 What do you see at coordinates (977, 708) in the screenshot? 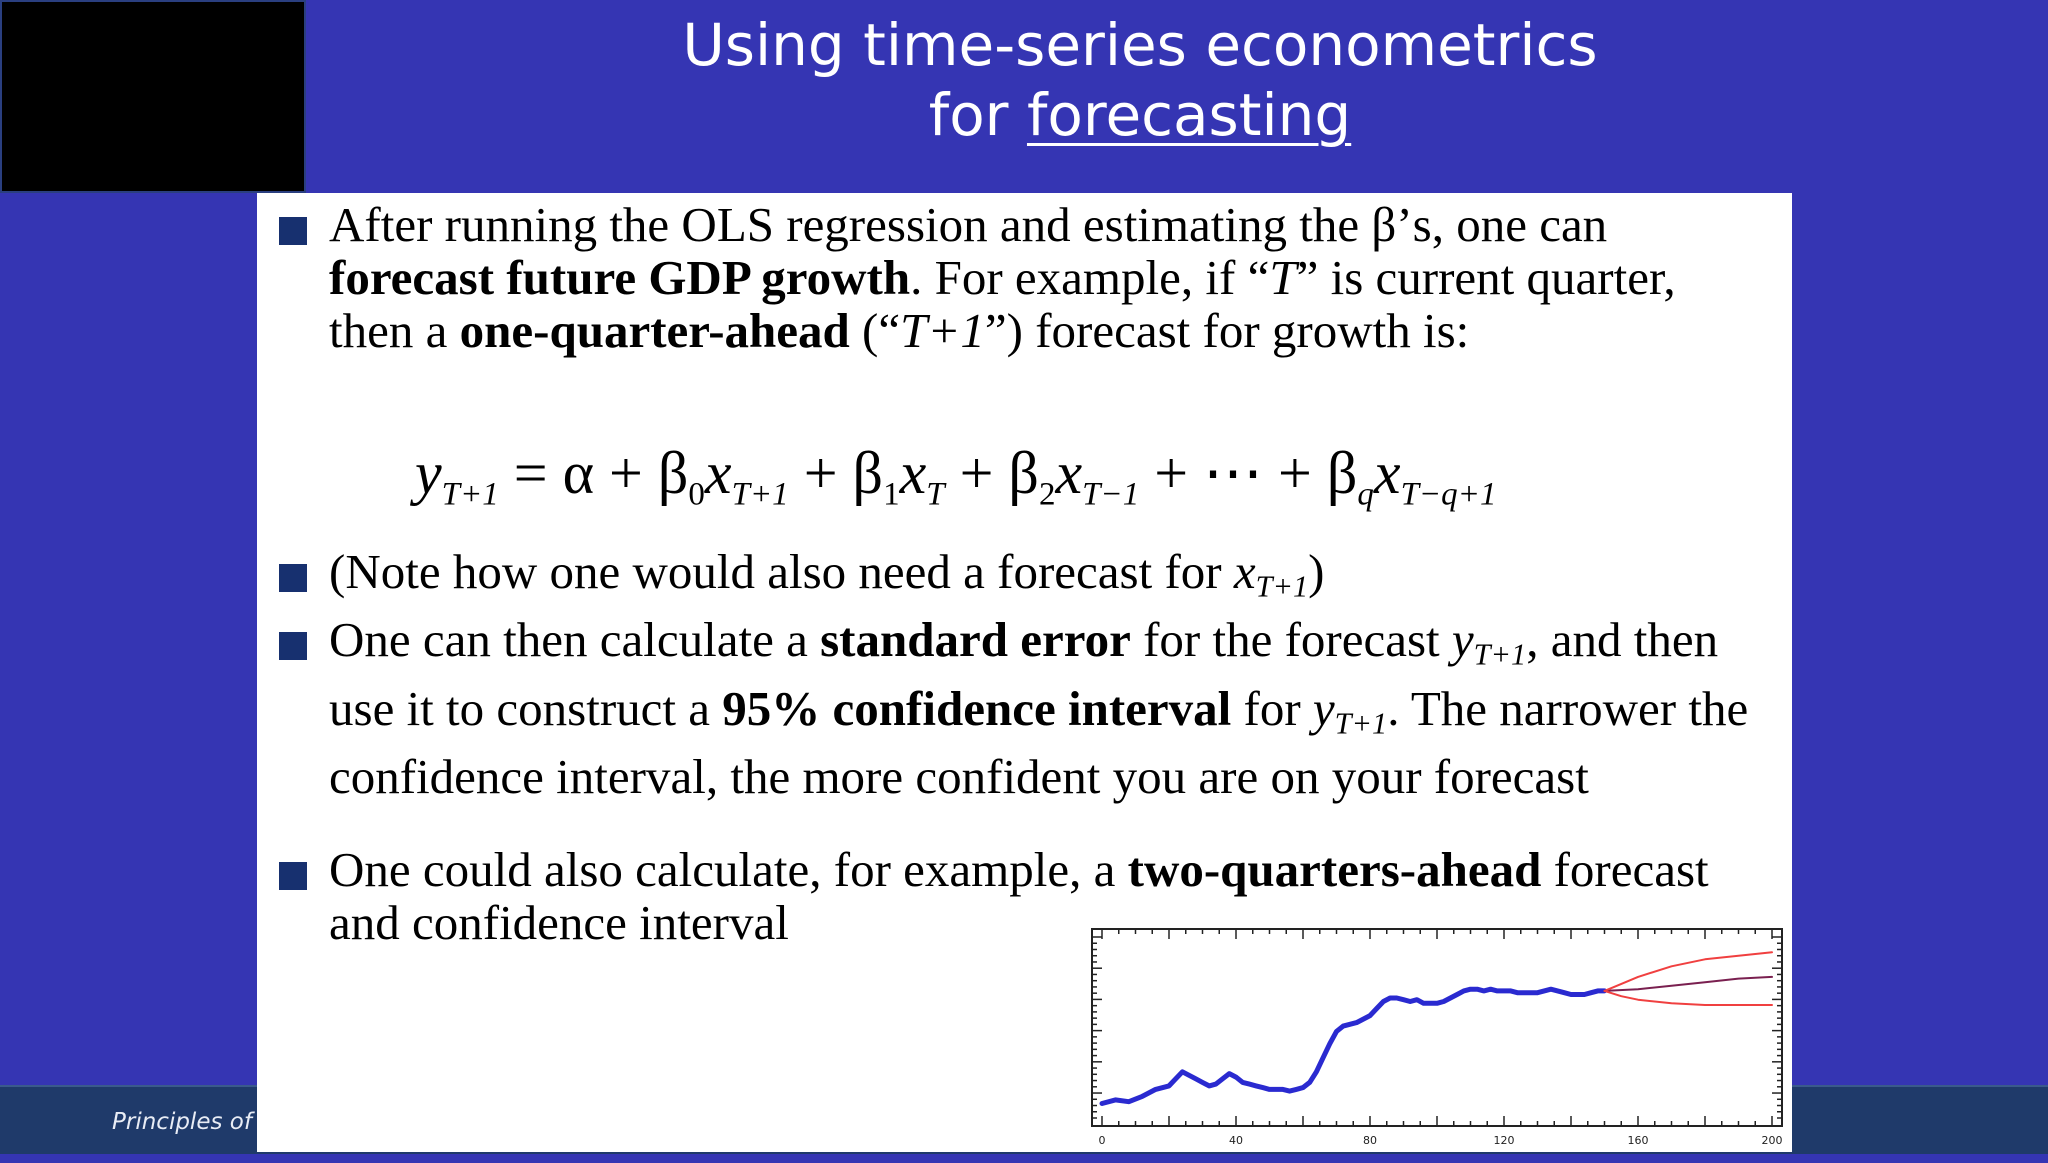
I see `bold-run: 95% confidence interval` at bounding box center [977, 708].